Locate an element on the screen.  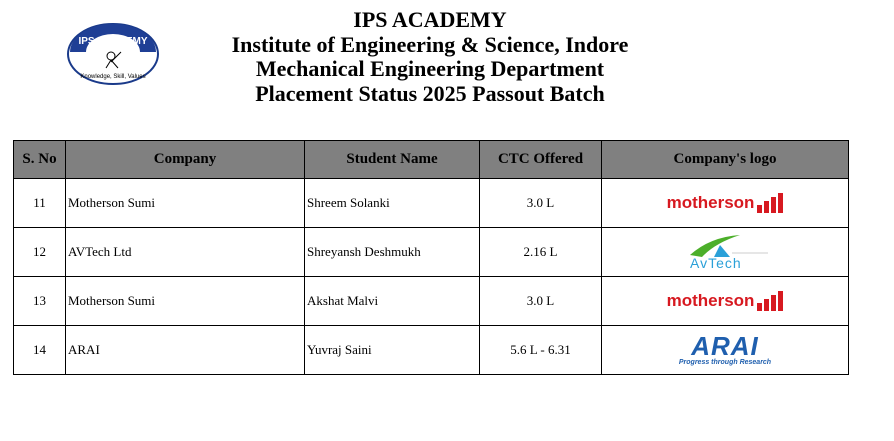
avtech-logo: AvTech is located at coordinates (725, 252).